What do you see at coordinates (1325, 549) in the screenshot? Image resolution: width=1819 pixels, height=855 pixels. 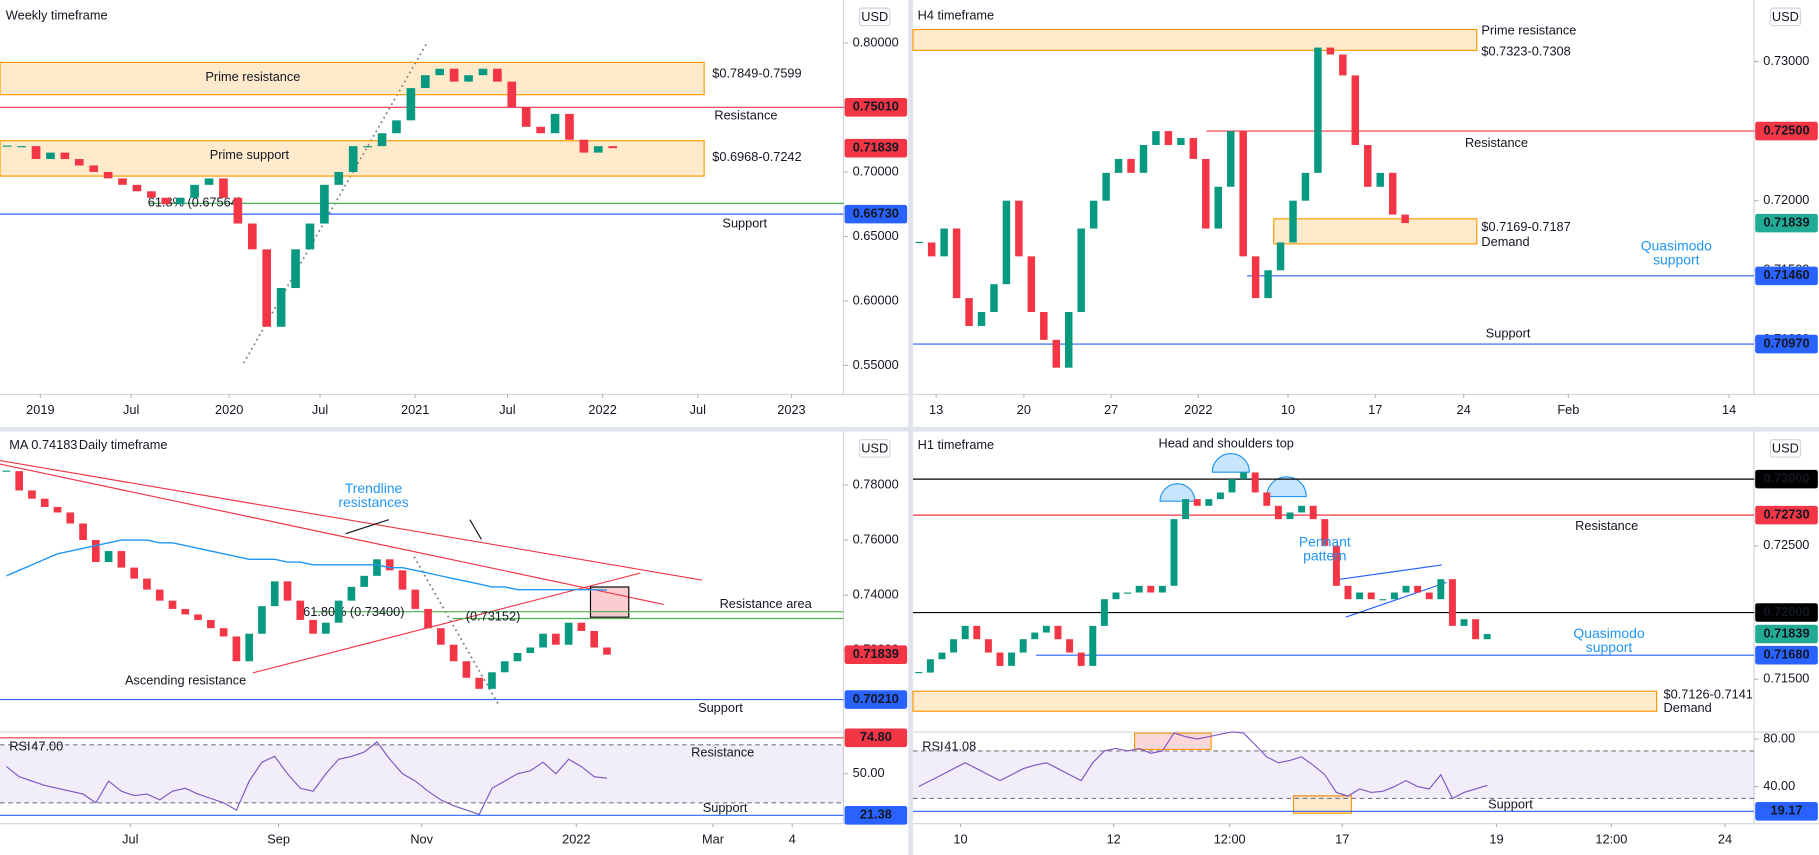 I see `annotation: Pennant pattern` at bounding box center [1325, 549].